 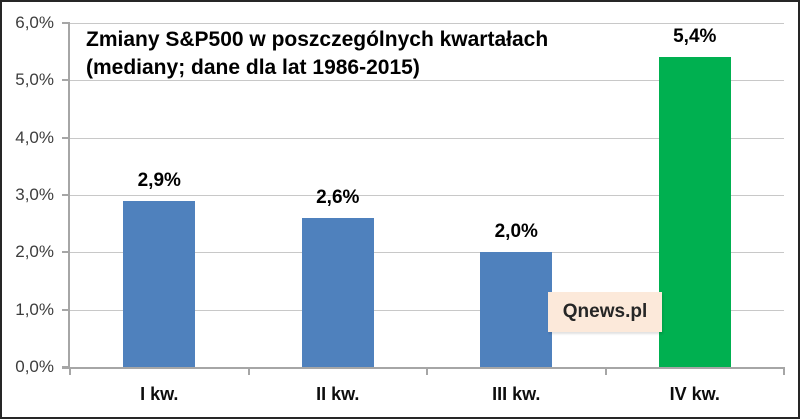 I want to click on qnews-watermark: Qnews.pl, so click(x=605, y=312).